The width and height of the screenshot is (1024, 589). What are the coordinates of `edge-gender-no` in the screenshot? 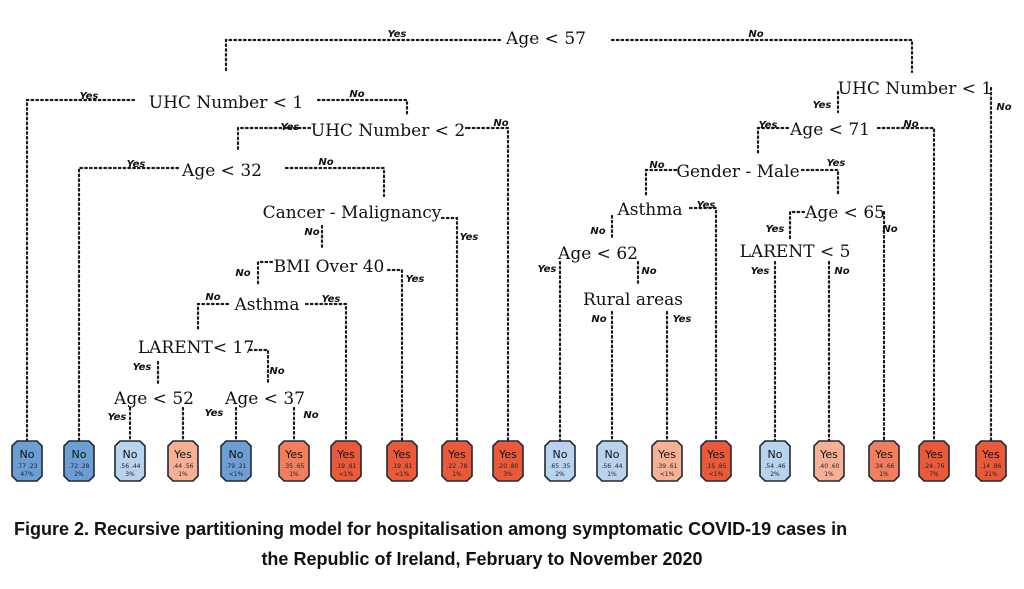 It's located at (661, 183).